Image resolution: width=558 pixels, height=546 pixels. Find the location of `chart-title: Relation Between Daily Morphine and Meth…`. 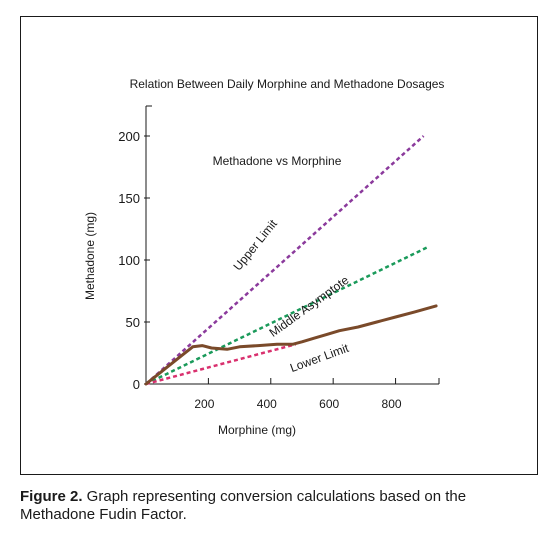

chart-title: Relation Between Daily Morphine and Meth… is located at coordinates (287, 84).